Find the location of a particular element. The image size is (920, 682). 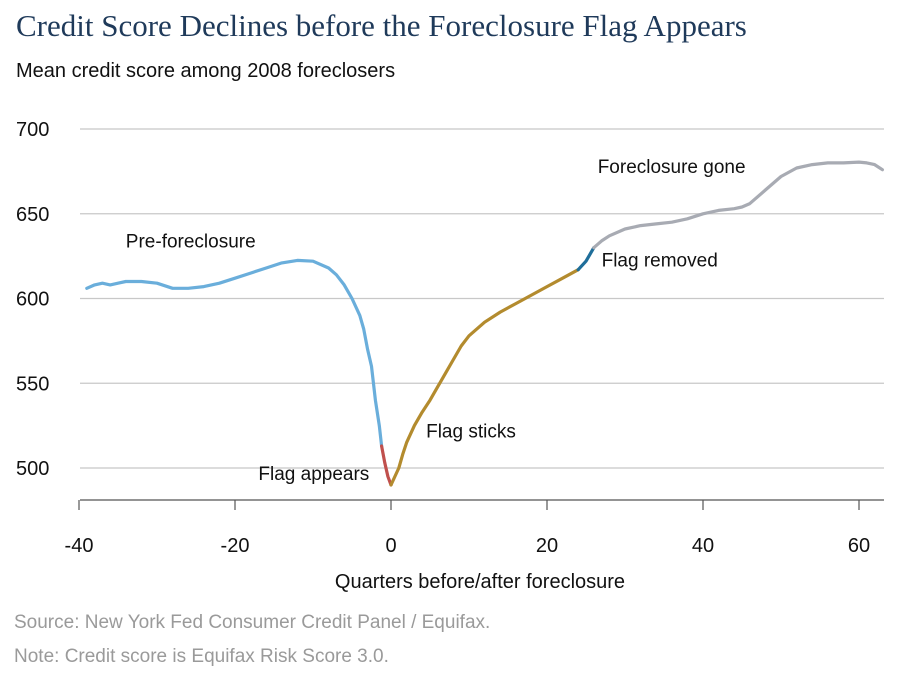

x-tick-label: 40 is located at coordinates (703, 546).